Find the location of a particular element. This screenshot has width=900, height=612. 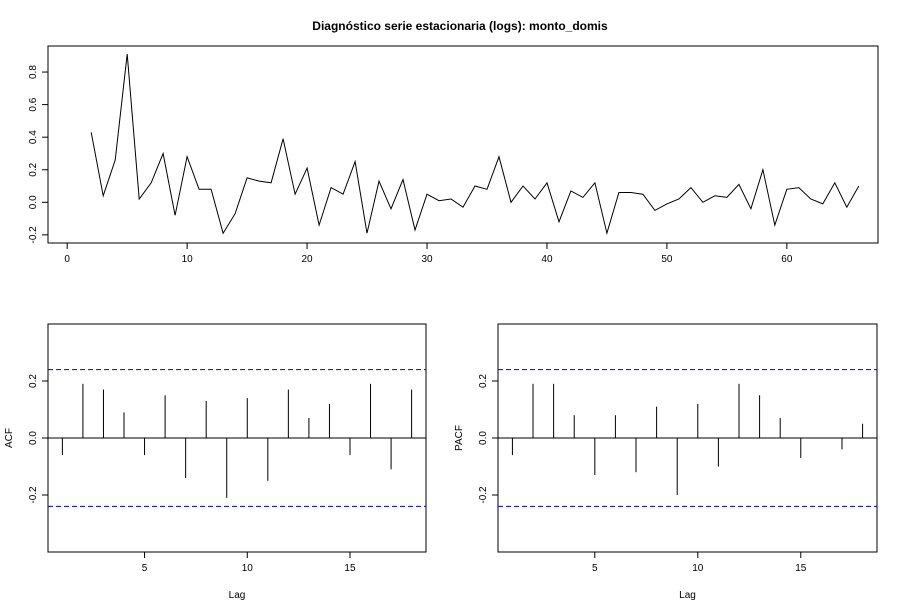

y-tick-label: 0.8 is located at coordinates (33, 72).